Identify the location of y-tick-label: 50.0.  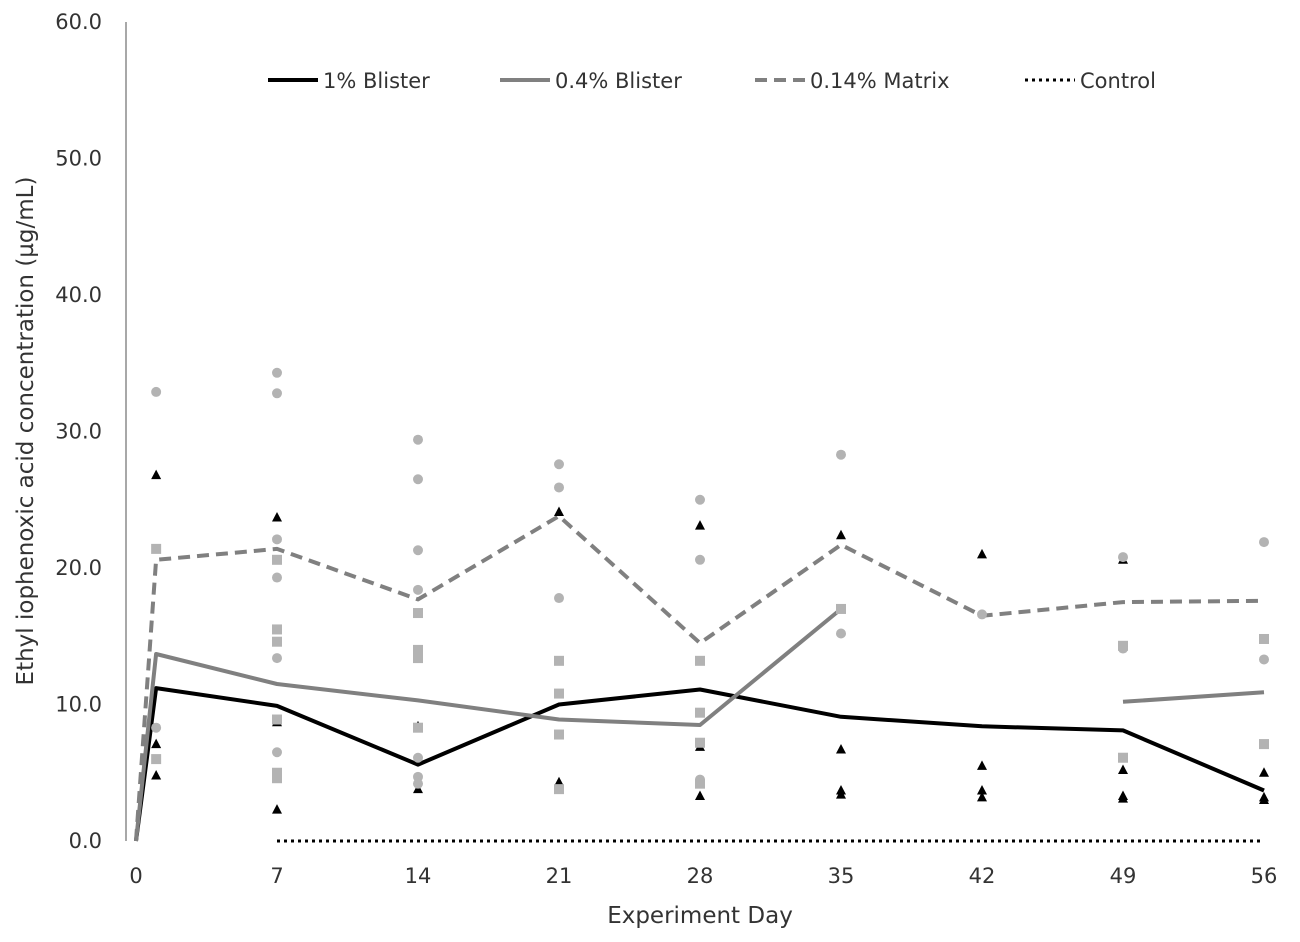
(78, 159).